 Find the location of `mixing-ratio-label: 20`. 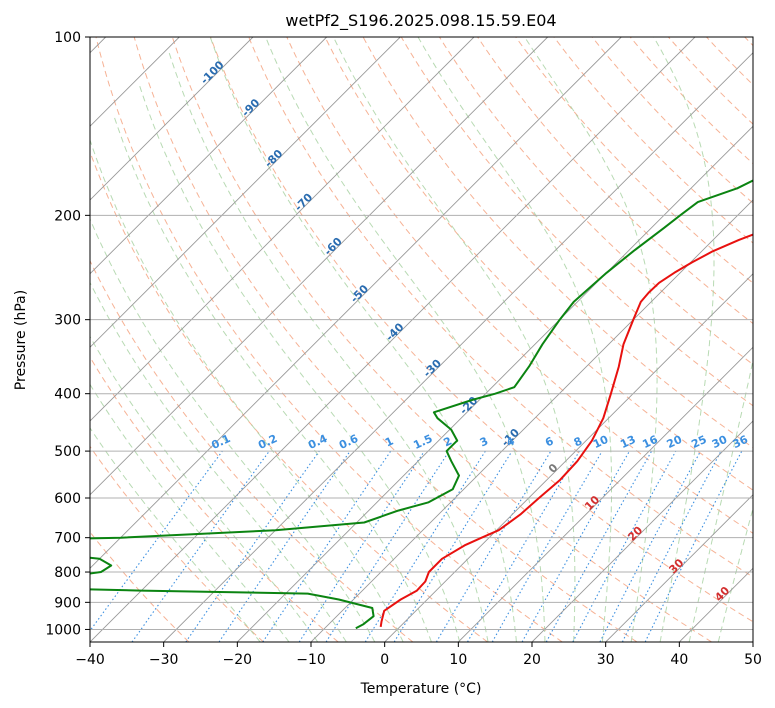

mixing-ratio-label: 20 is located at coordinates (675, 442).